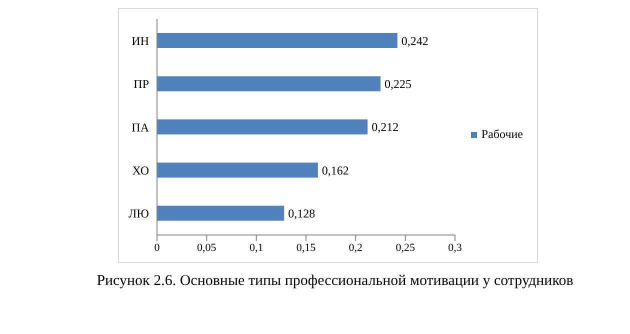 The image size is (630, 334). Describe the element at coordinates (157, 248) in the screenshot. I see `x-tick-label: 0` at that location.